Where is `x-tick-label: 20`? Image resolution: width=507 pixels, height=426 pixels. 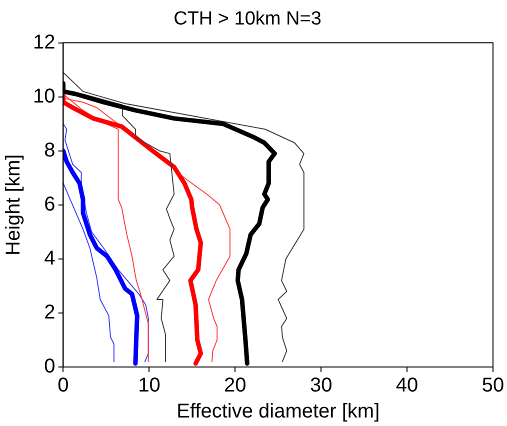
x-tick-label: 20 is located at coordinates (235, 385).